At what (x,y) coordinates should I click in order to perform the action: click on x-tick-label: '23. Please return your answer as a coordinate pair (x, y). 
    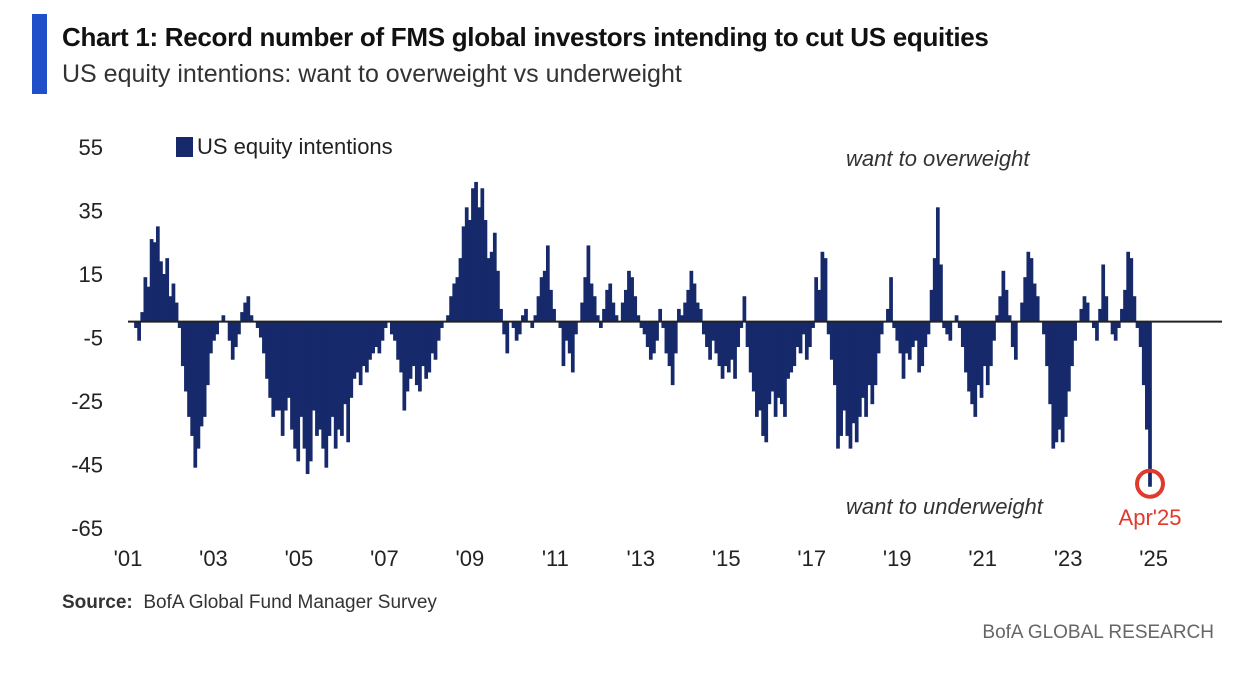
    Looking at the image, I should click on (1068, 558).